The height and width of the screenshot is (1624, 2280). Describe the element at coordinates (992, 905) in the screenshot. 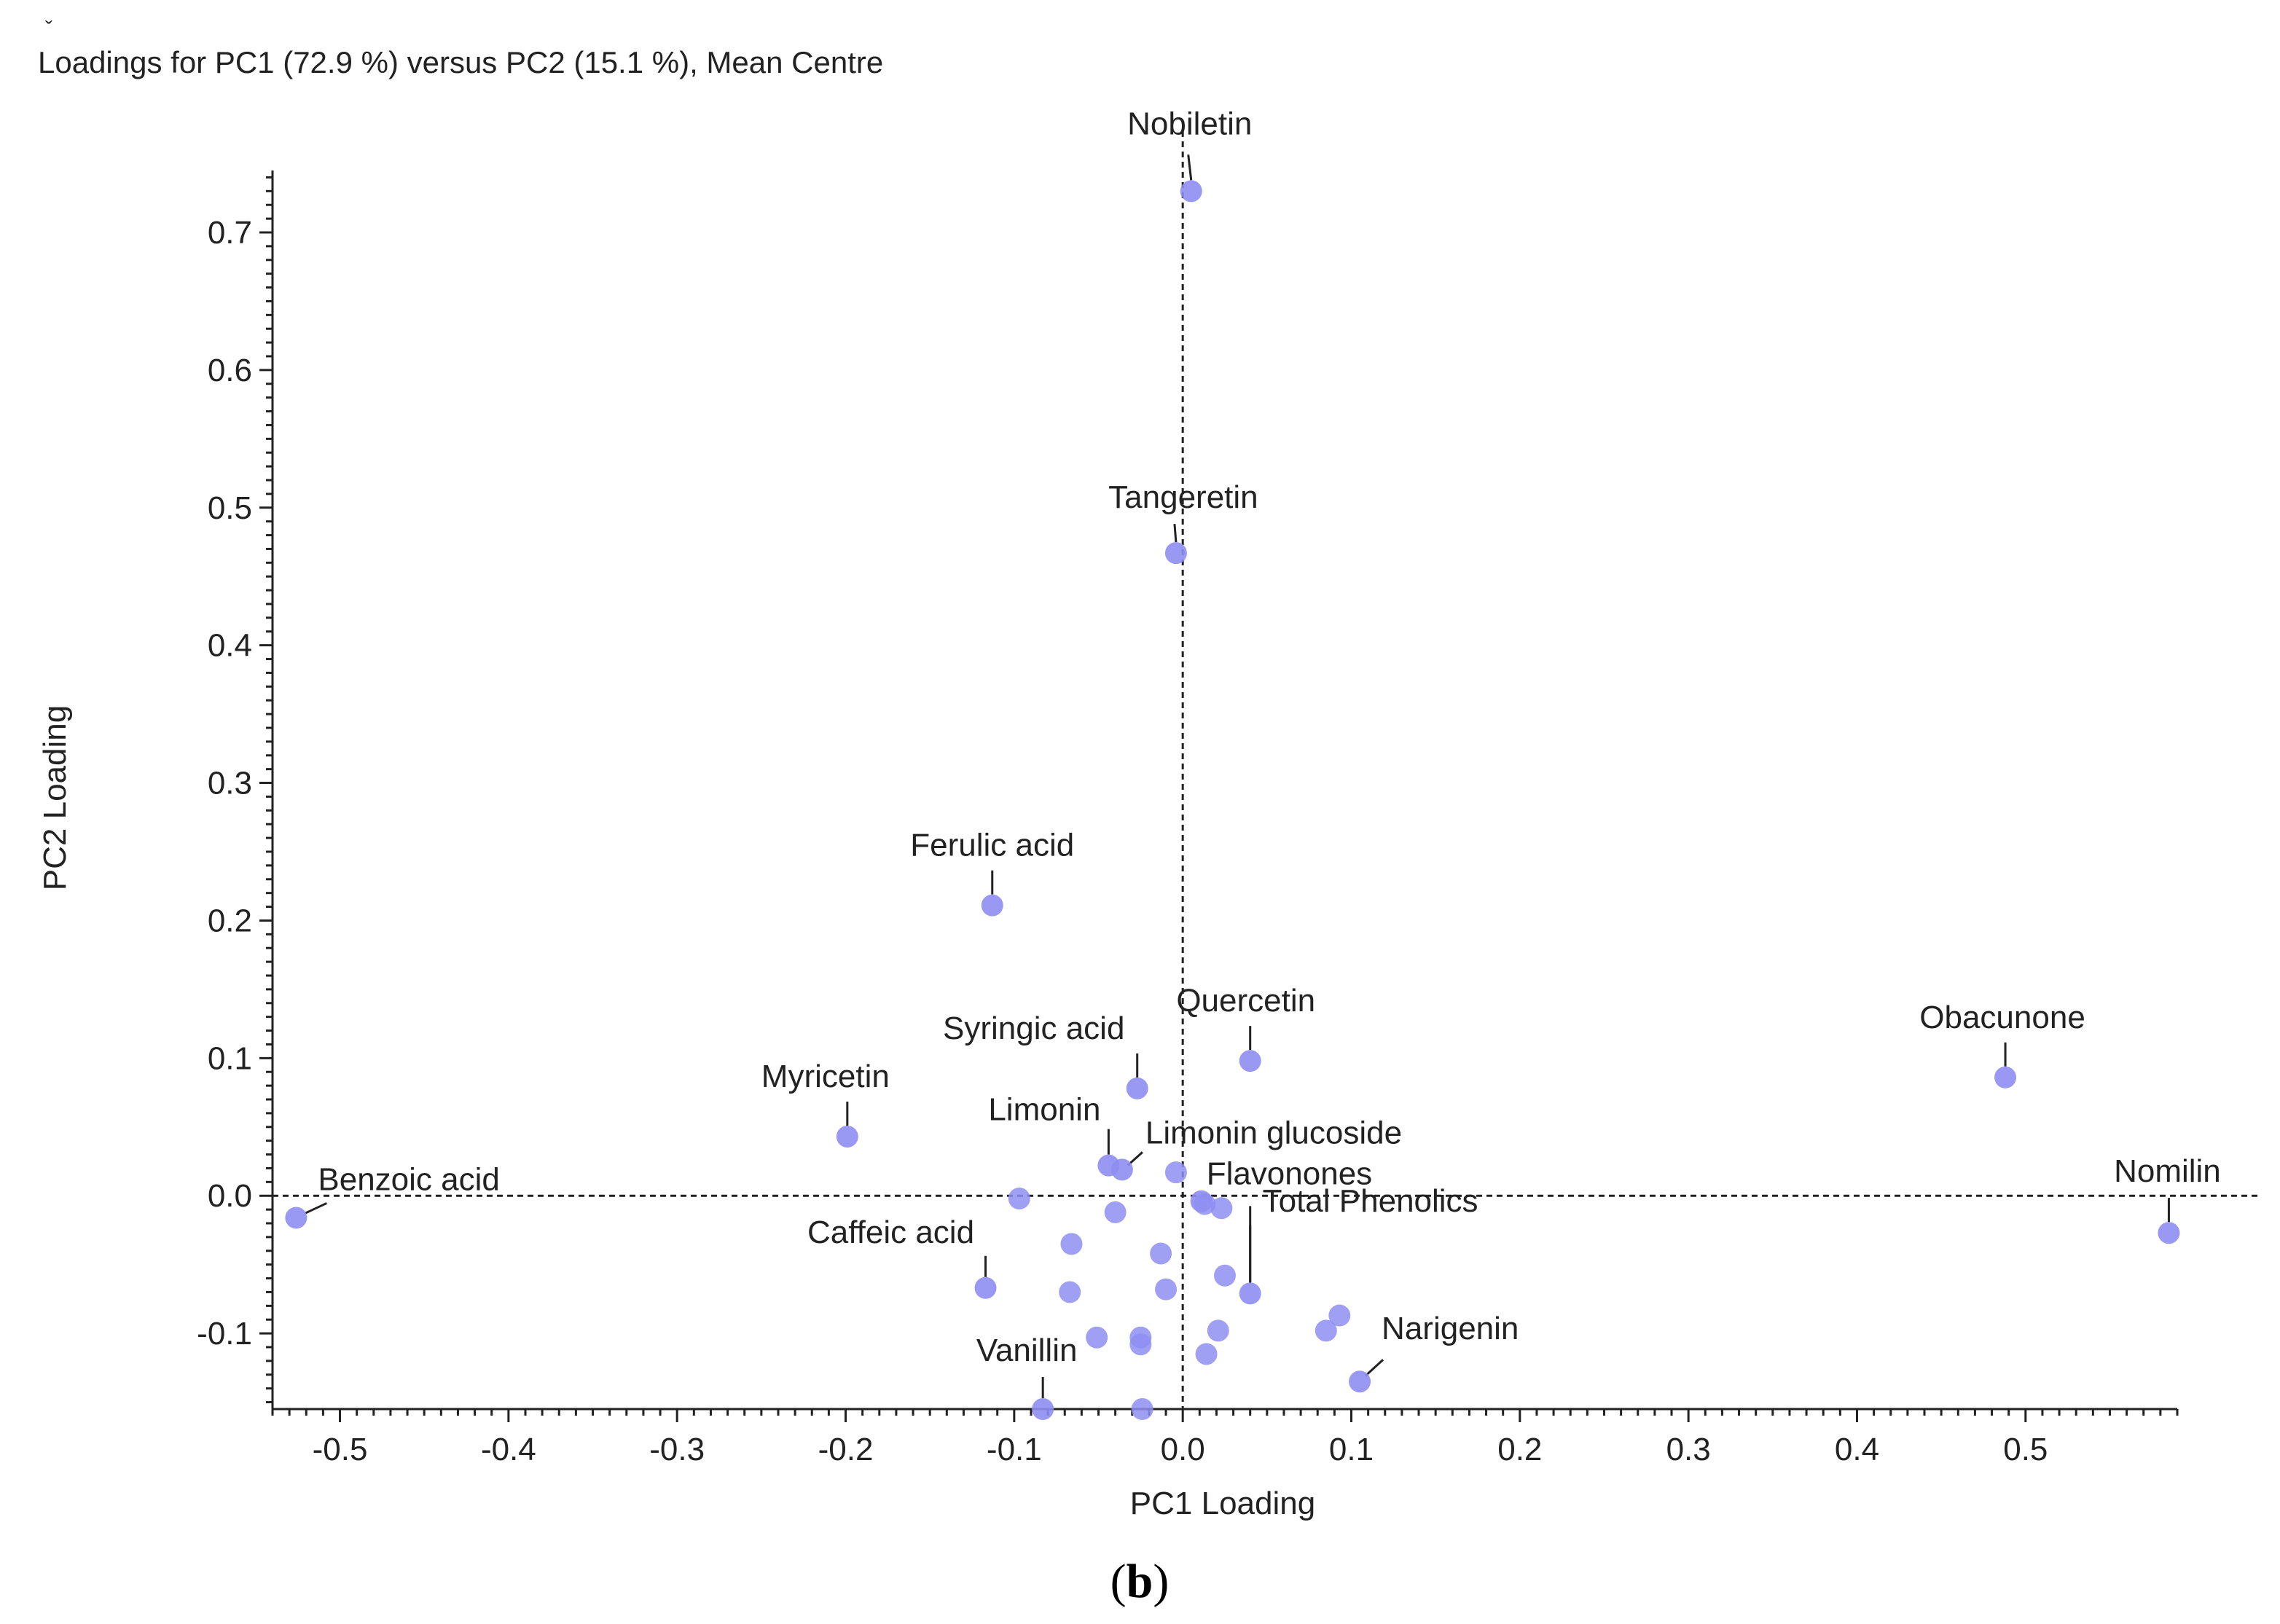

I see `point-ferulic-acid` at that location.